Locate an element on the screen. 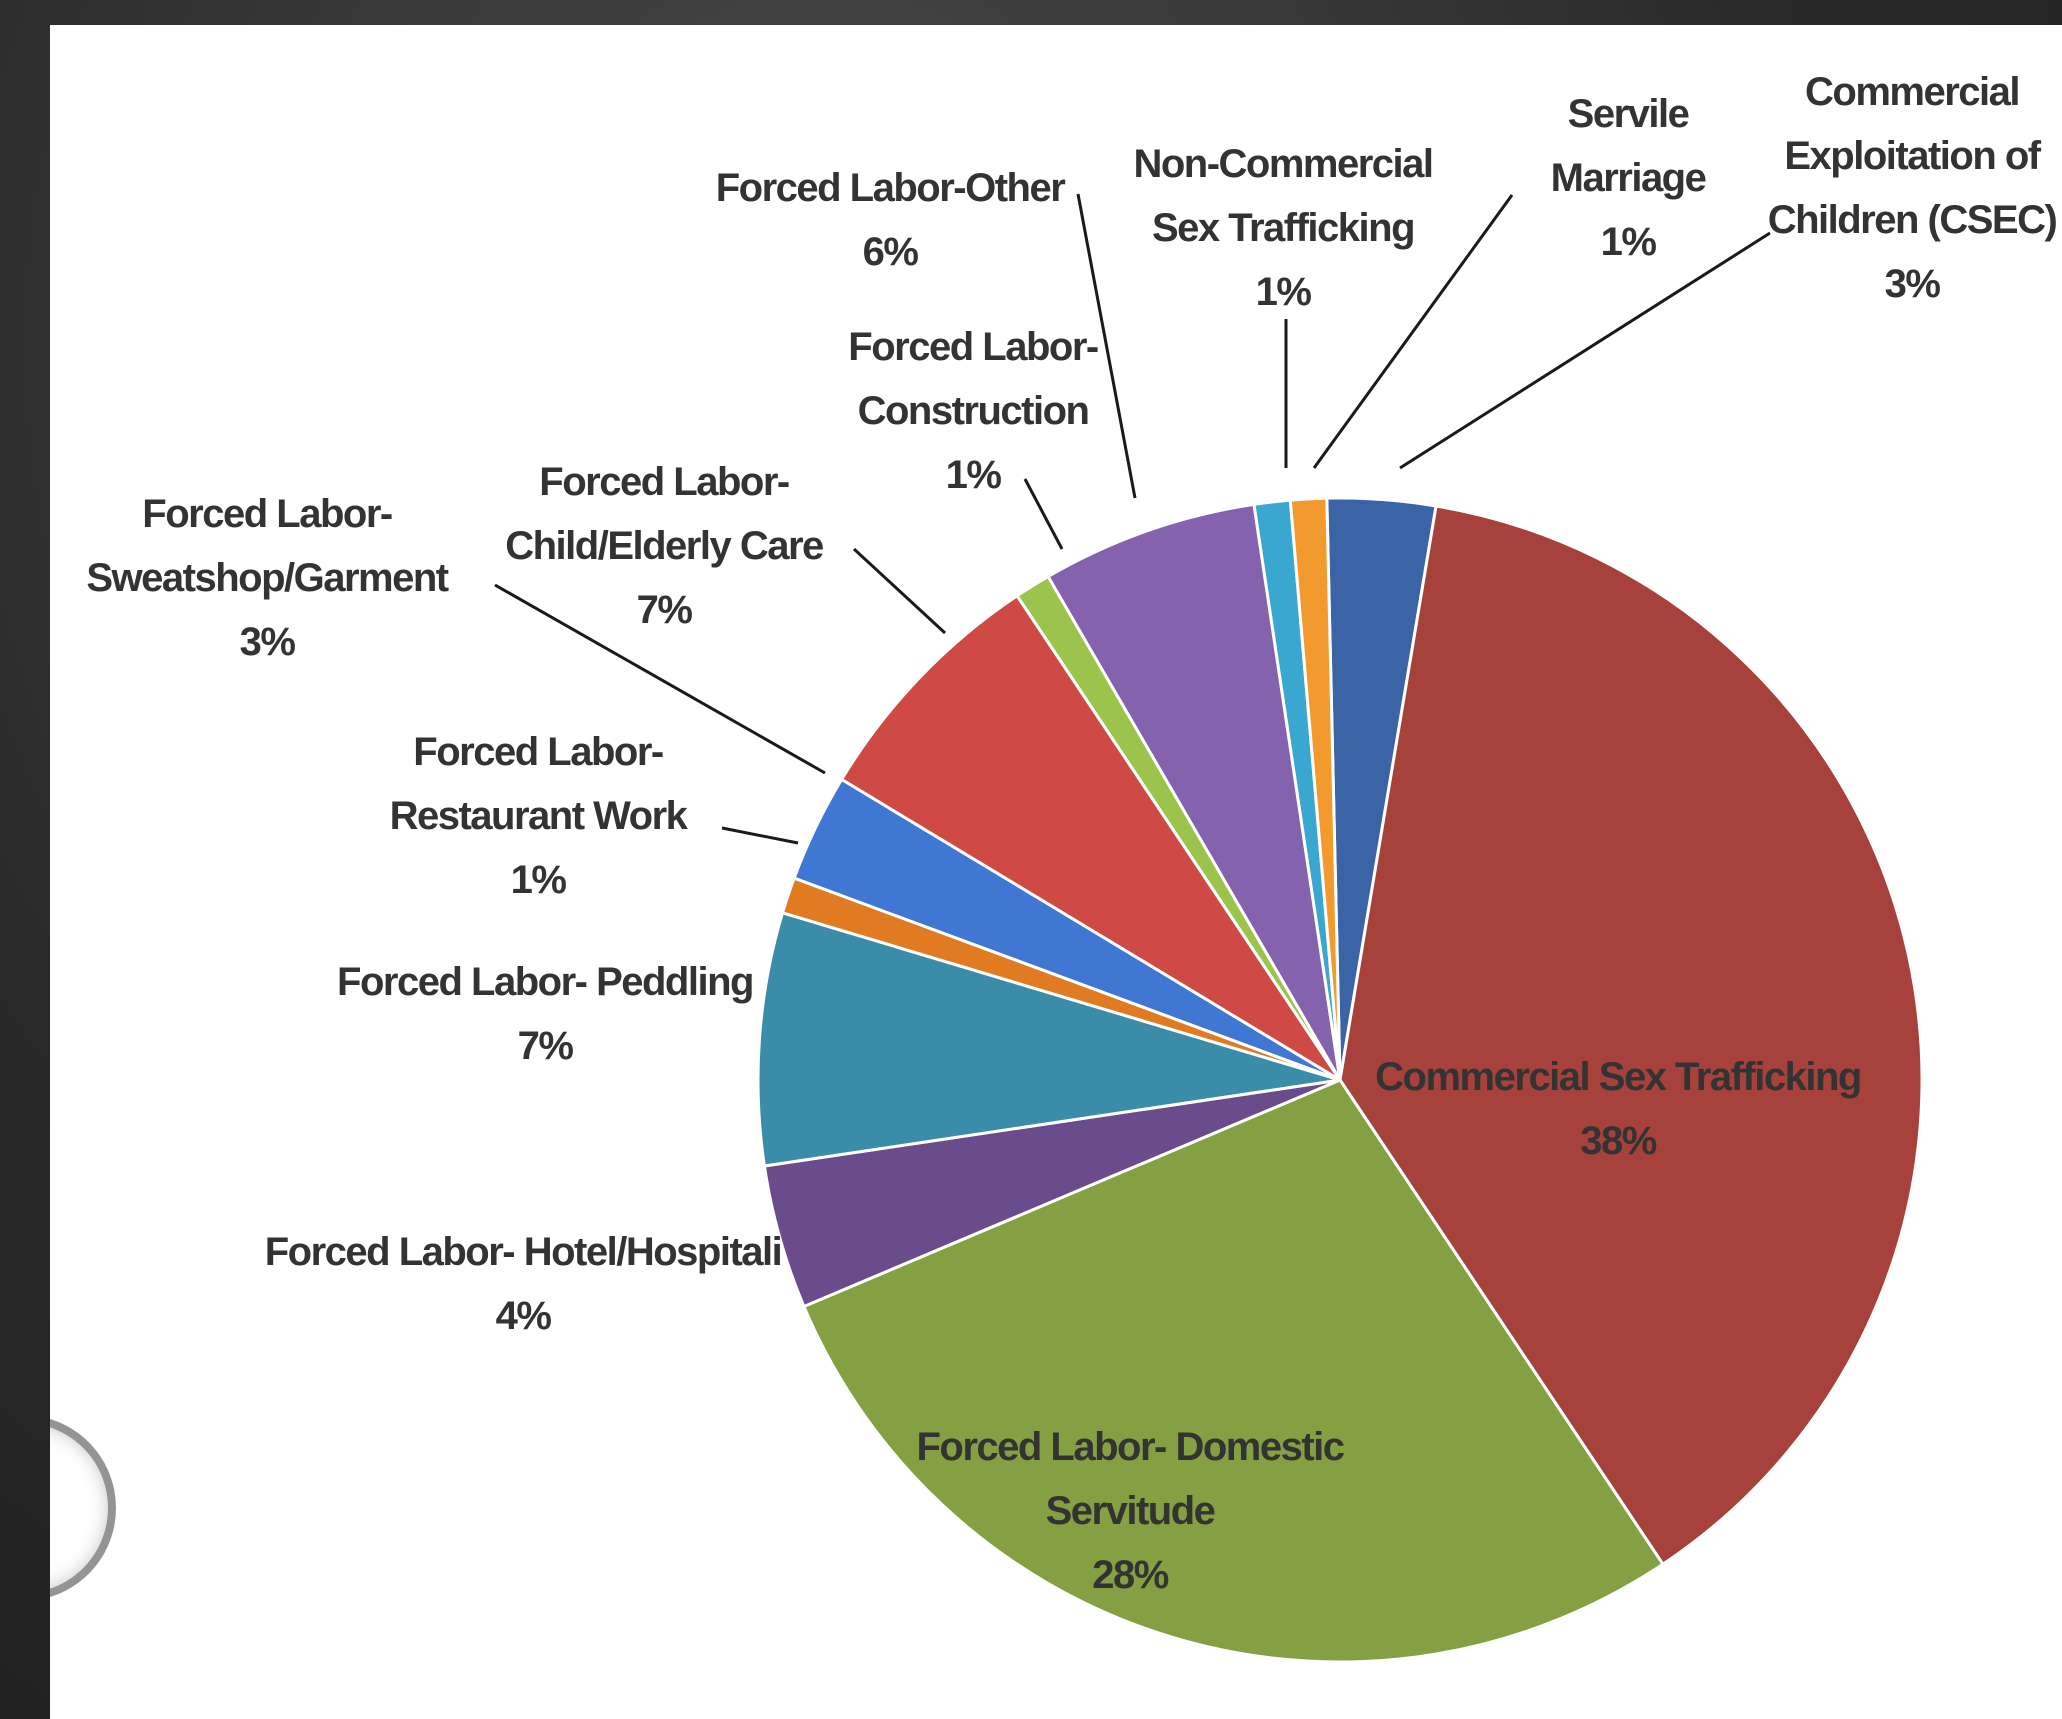 The image size is (2062, 1719). slice-label-line: Servitude is located at coordinates (1130, 1511).